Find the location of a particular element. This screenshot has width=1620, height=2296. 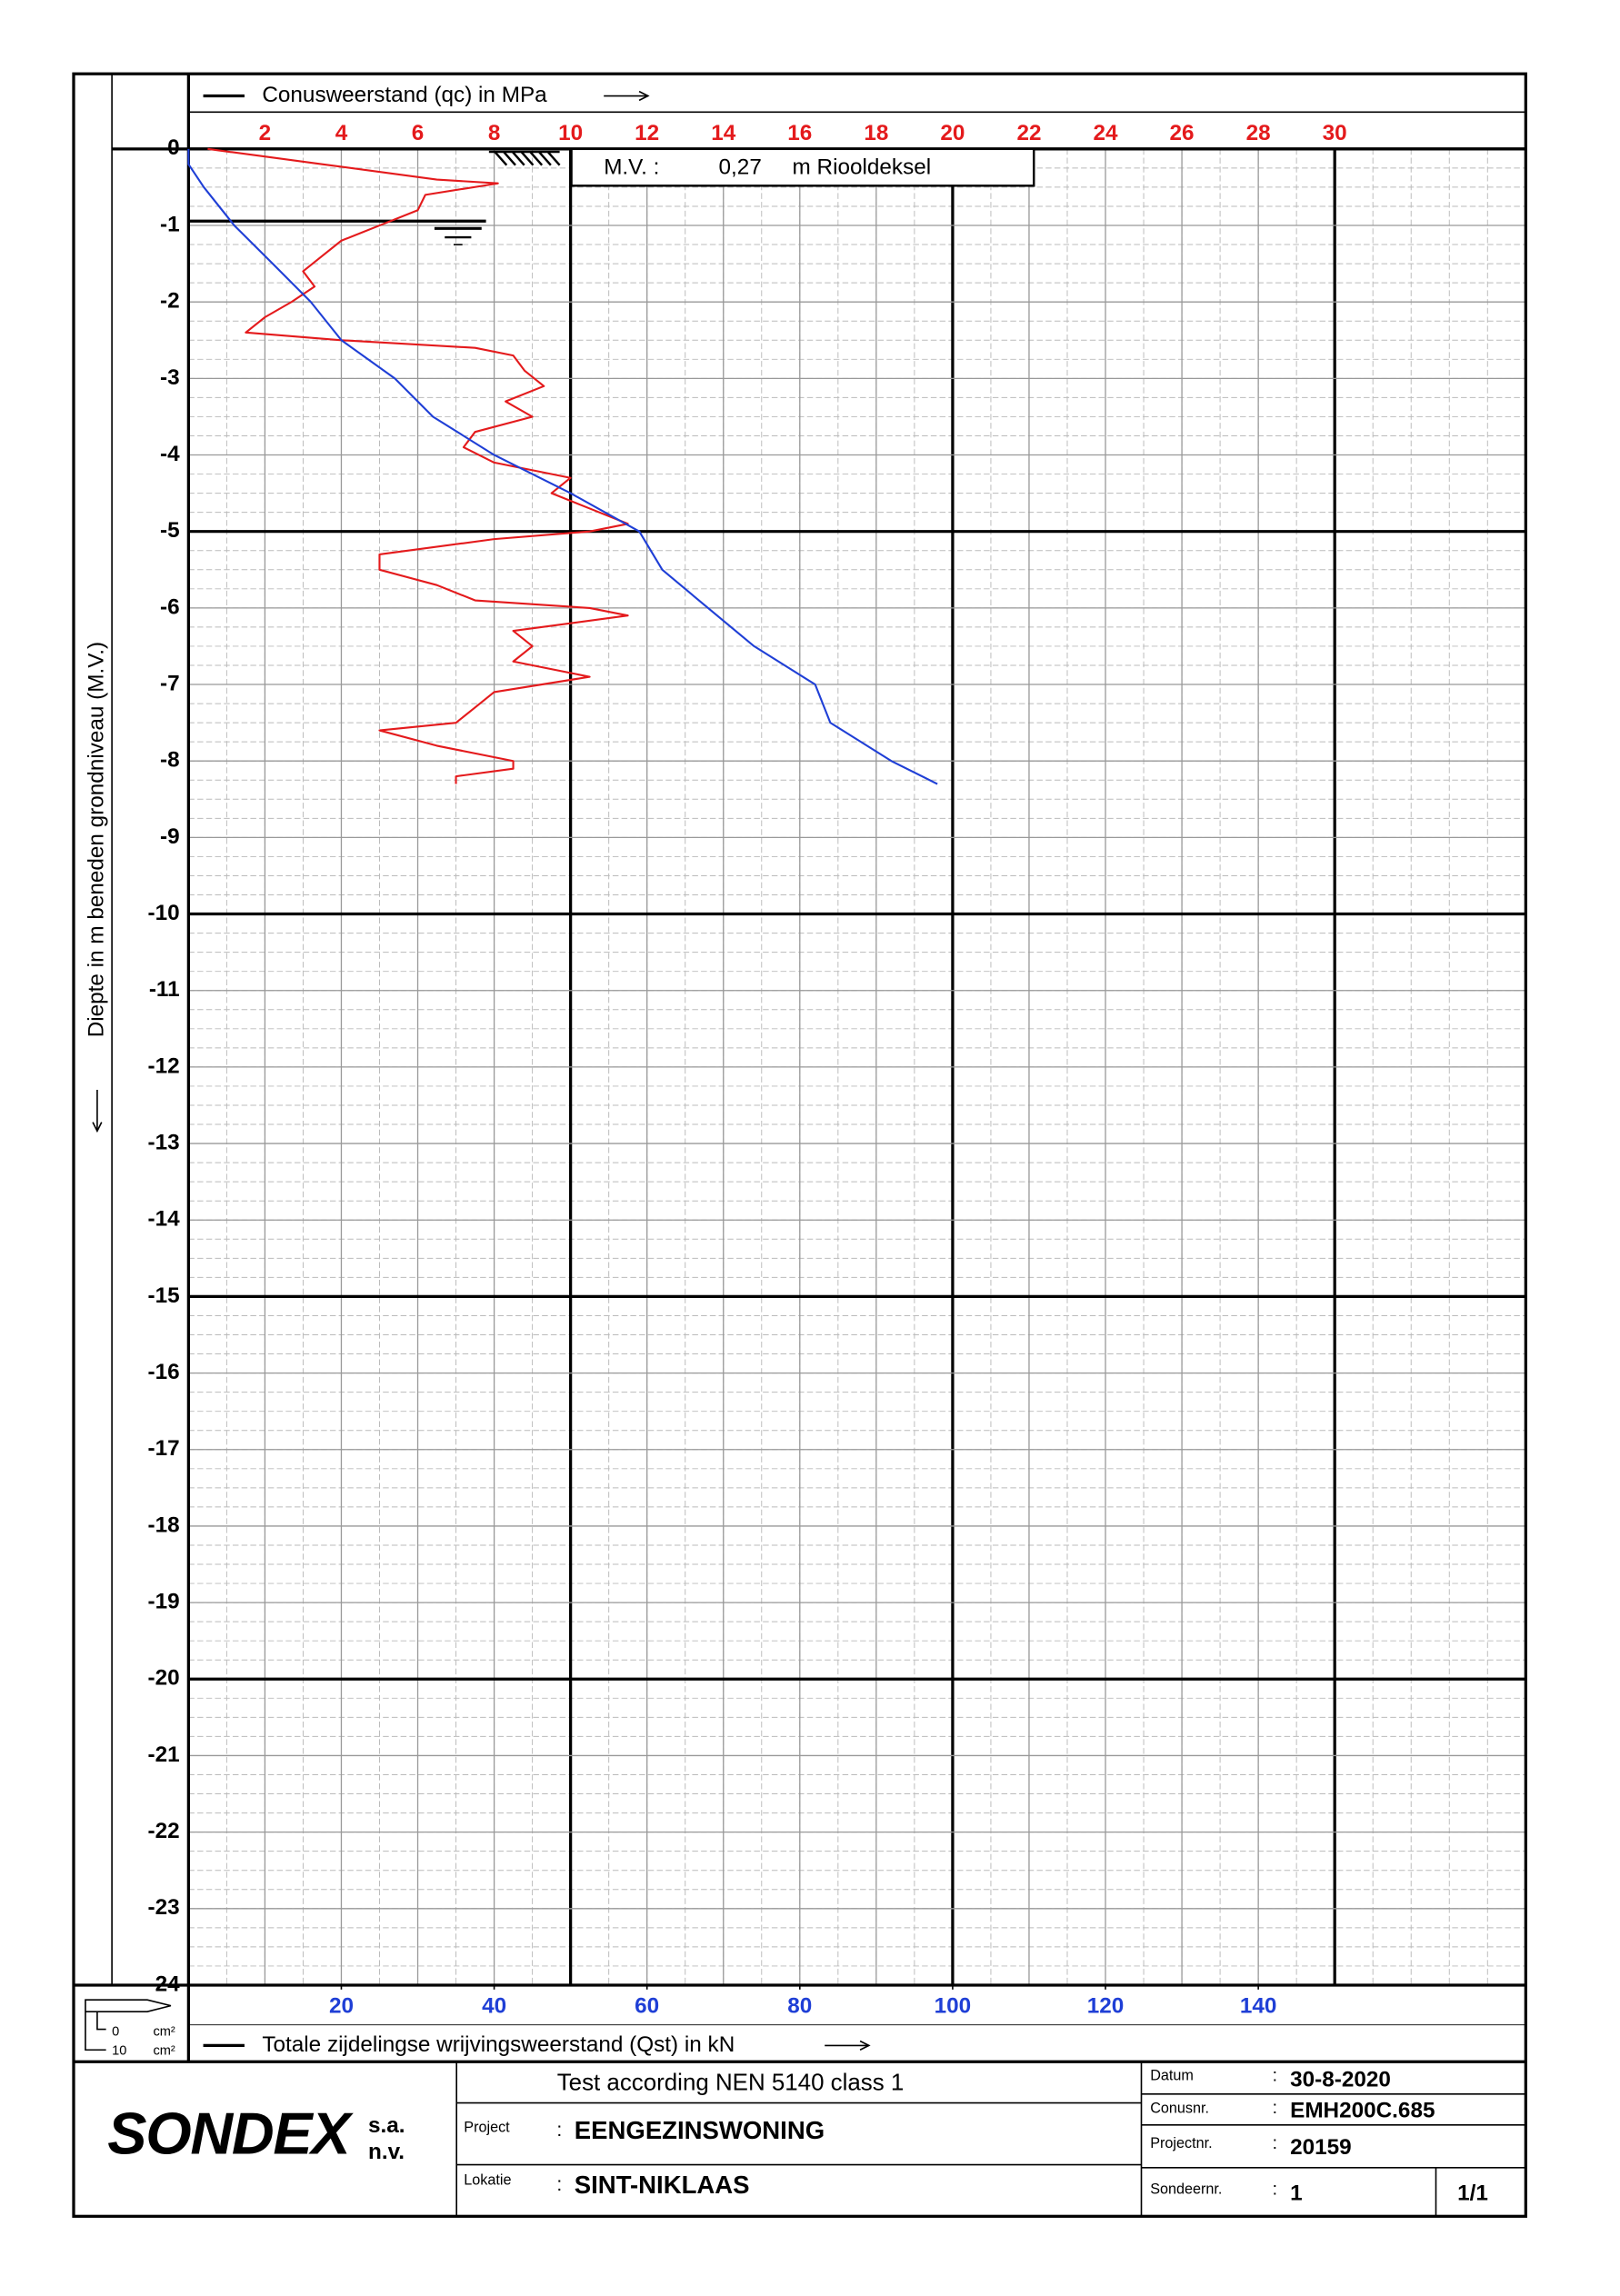

y-tick-label: -8 is located at coordinates (170, 760).